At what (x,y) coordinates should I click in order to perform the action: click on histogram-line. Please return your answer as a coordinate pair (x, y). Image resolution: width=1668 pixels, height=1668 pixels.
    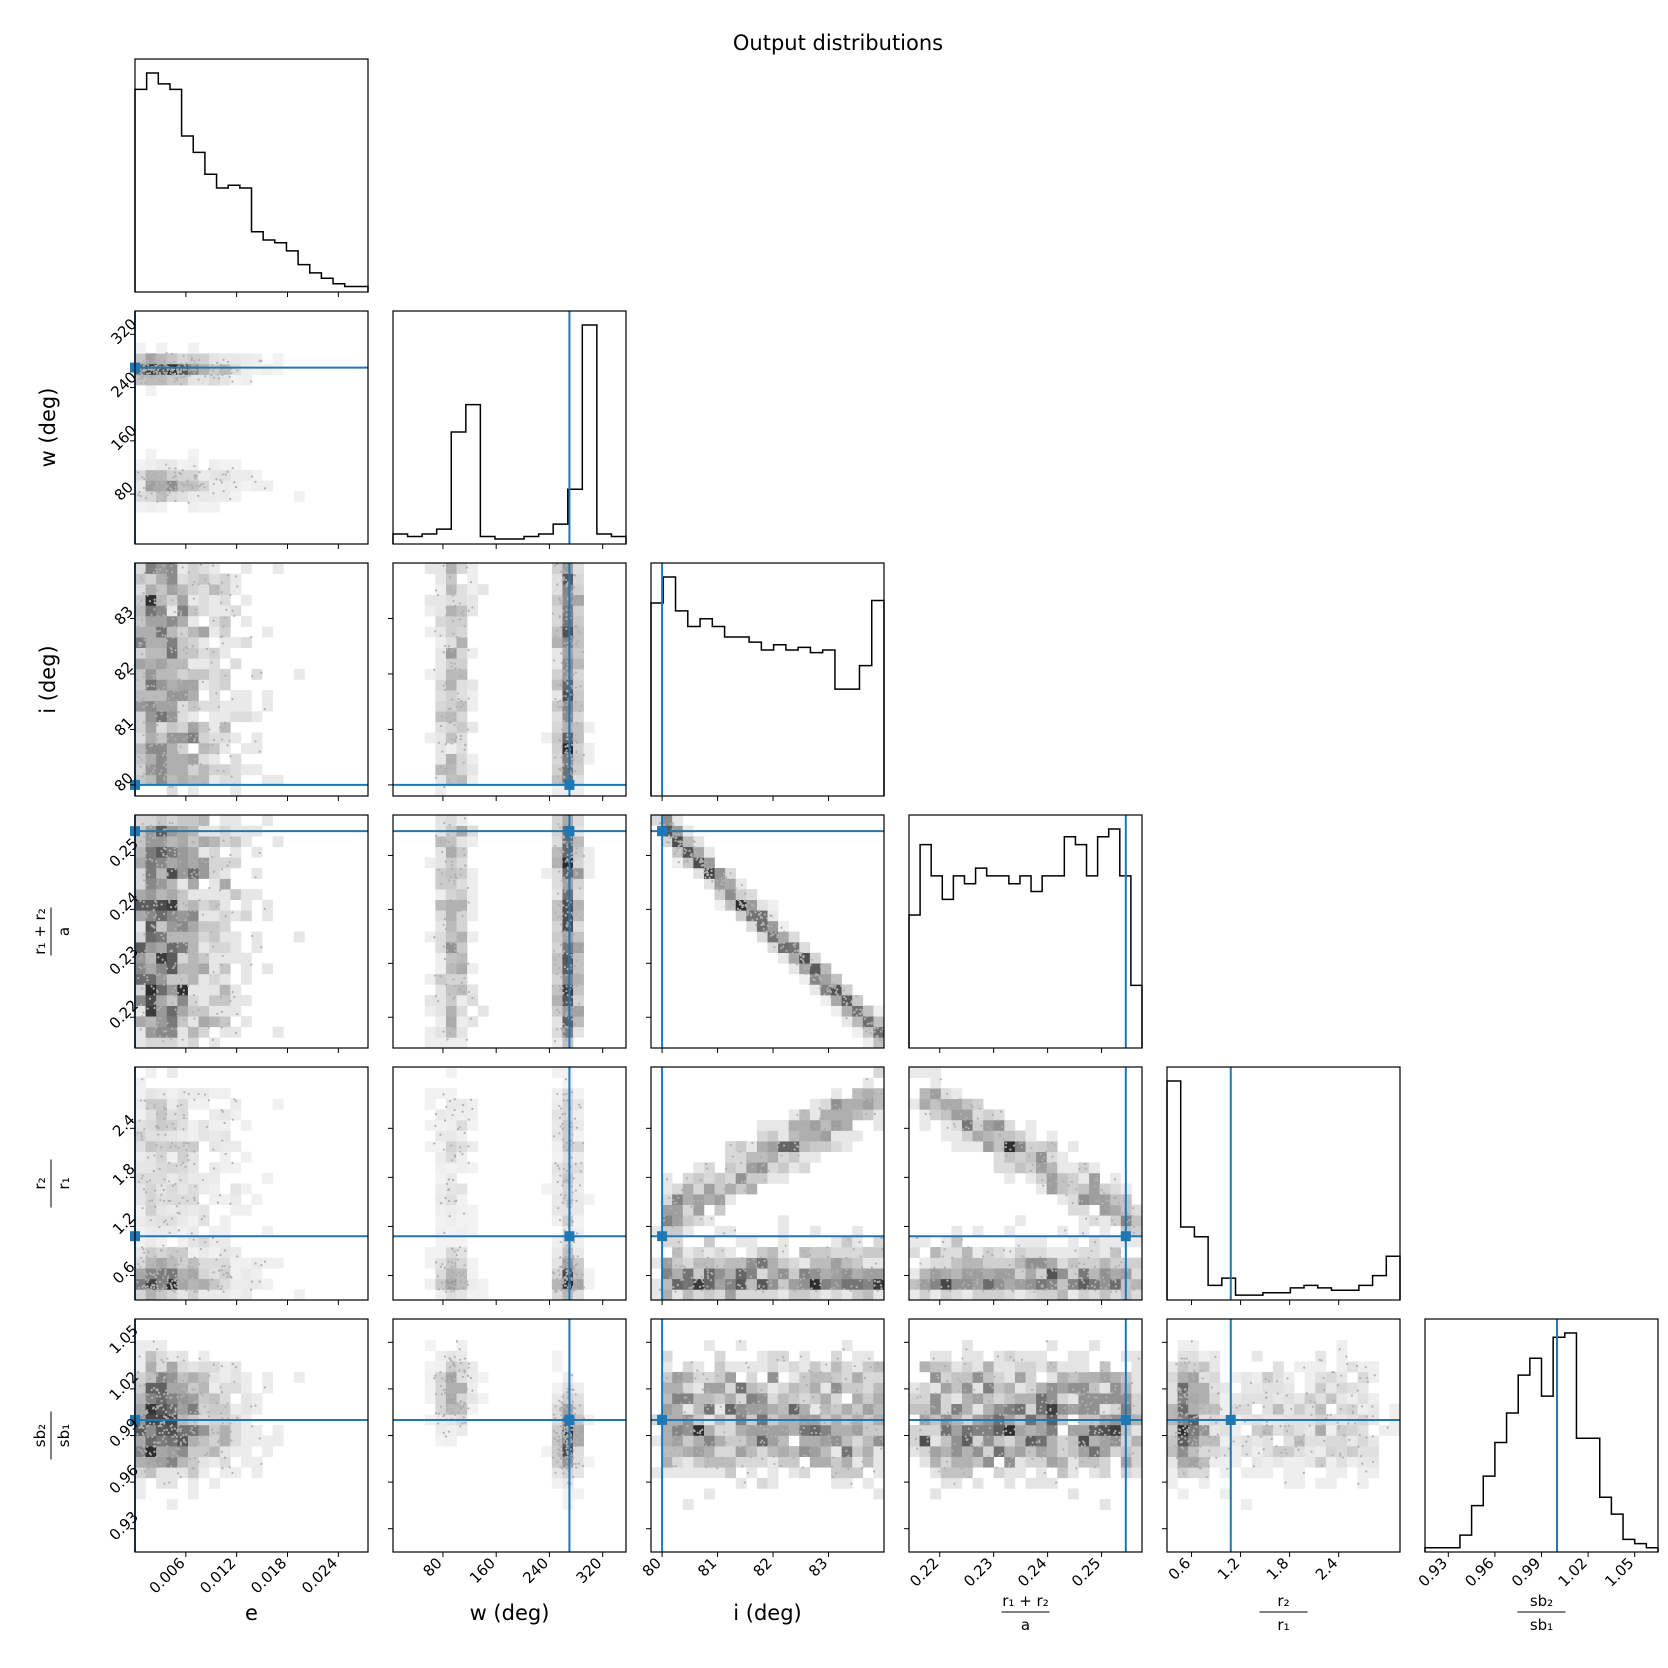
    Looking at the image, I should click on (1283, 1190).